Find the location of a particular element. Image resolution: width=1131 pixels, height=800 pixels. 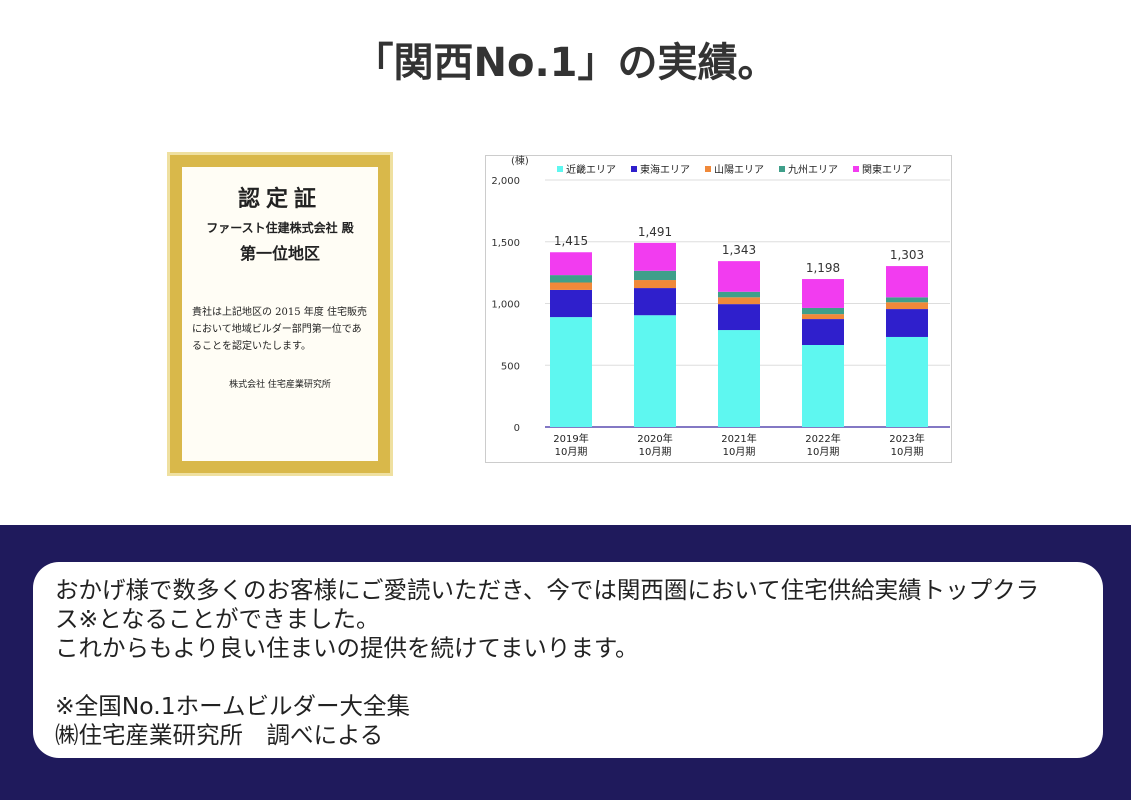

legend-label: 九州エリア is located at coordinates (813, 170).